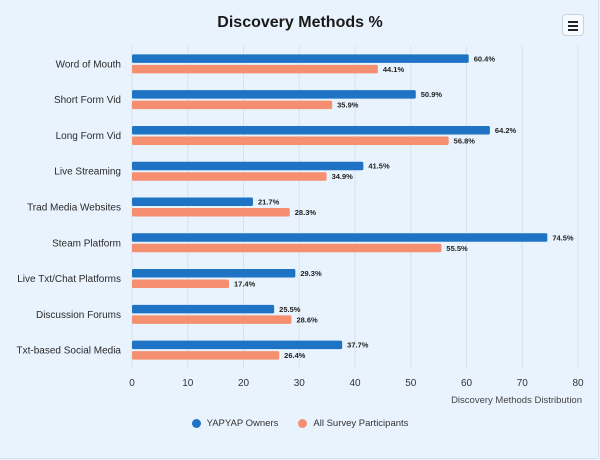 Image resolution: width=600 pixels, height=460 pixels. Describe the element at coordinates (523, 383) in the screenshot. I see `x-tick-label: 70` at that location.